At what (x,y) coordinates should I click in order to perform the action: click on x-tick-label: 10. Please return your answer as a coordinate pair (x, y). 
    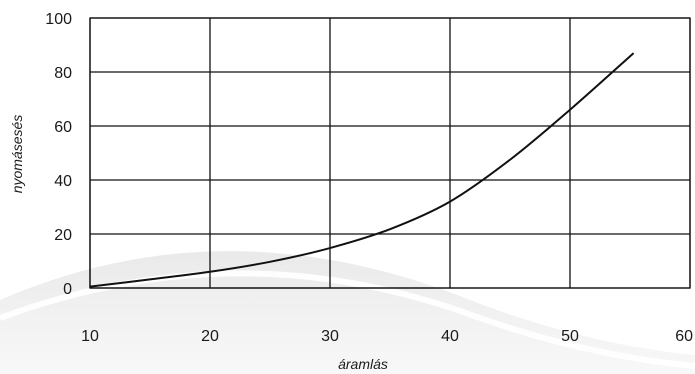
    Looking at the image, I should click on (90, 336).